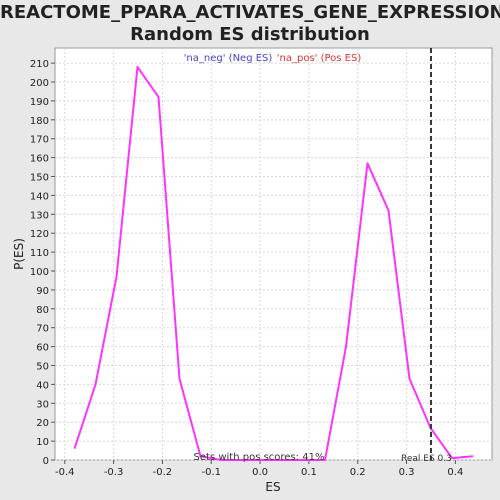 The image size is (500, 500). What do you see at coordinates (250, 34) in the screenshot?
I see `chart-title-line-2: Random ES distribution` at bounding box center [250, 34].